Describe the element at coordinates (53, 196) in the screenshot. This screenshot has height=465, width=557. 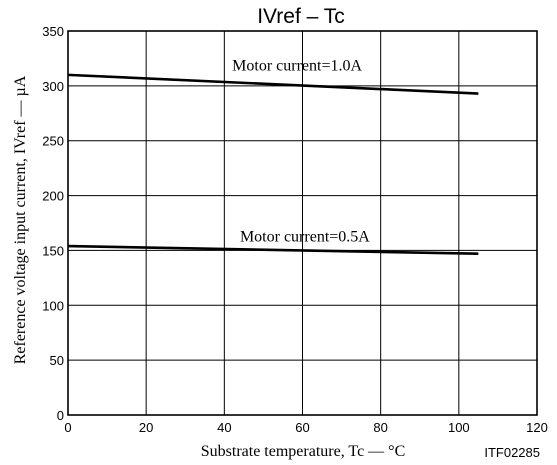
I see `y-tick-label: 200` at that location.